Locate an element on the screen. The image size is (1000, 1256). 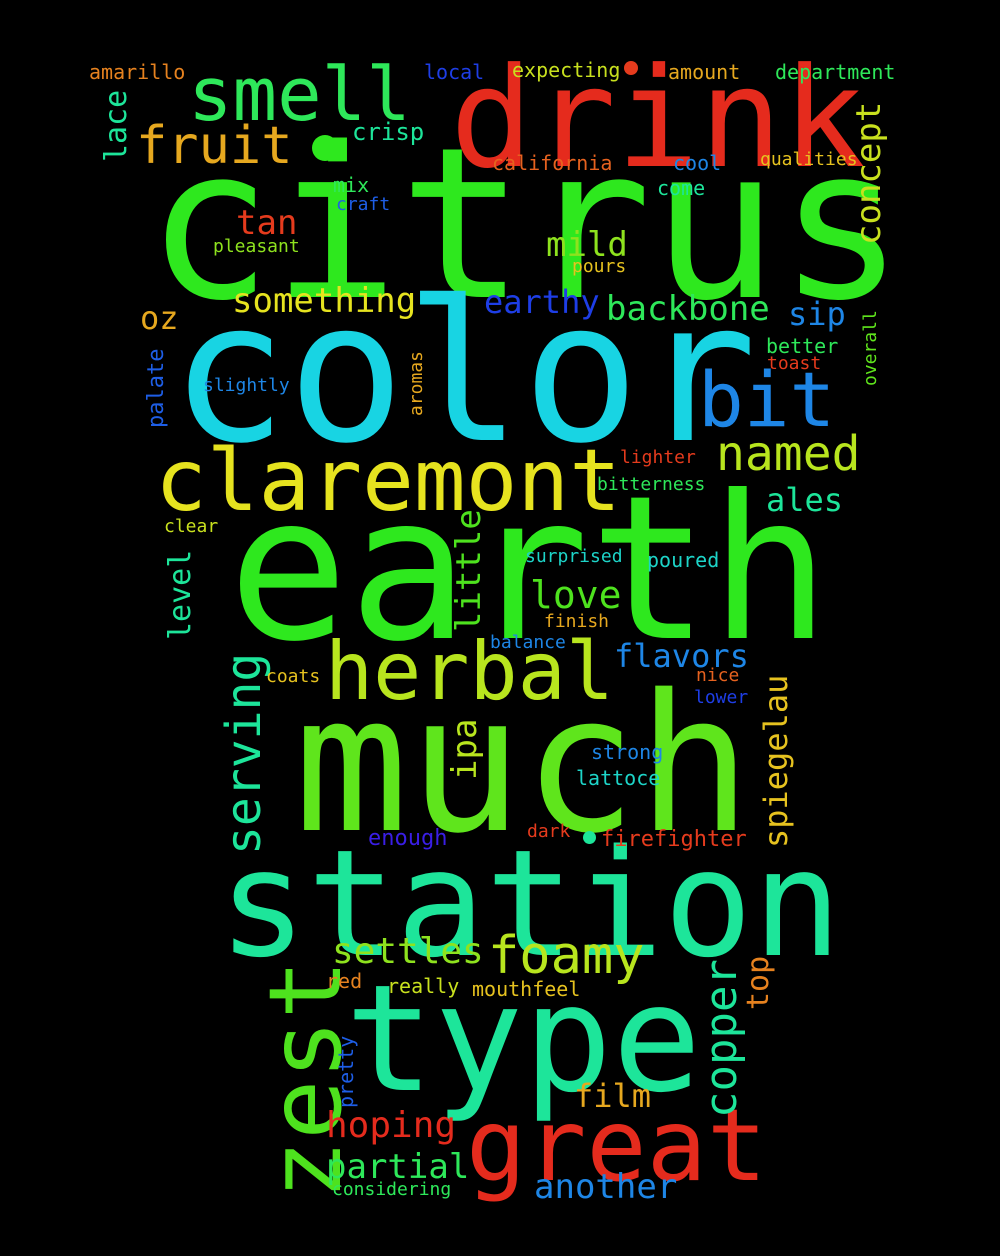
word-slightly: slightly is located at coordinates (246, 385).